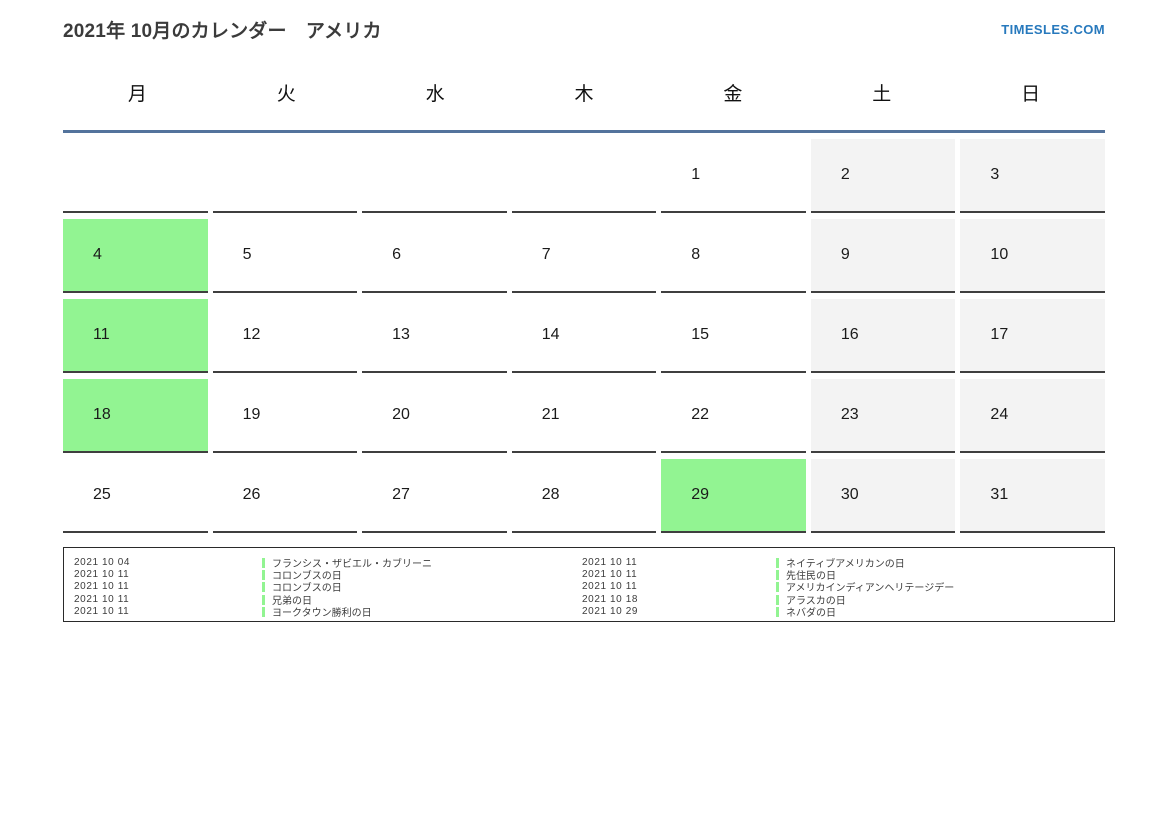  Describe the element at coordinates (849, 414) in the screenshot. I see `day-number: 23` at that location.